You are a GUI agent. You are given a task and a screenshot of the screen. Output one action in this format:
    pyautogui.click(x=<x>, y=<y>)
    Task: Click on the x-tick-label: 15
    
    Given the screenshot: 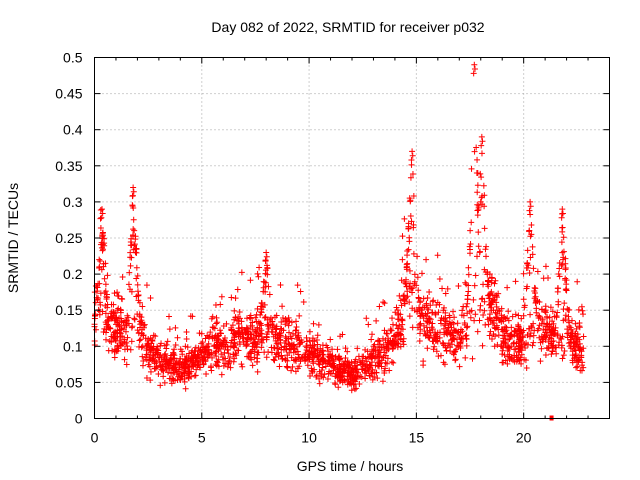 What is the action you would take?
    pyautogui.click(x=417, y=438)
    